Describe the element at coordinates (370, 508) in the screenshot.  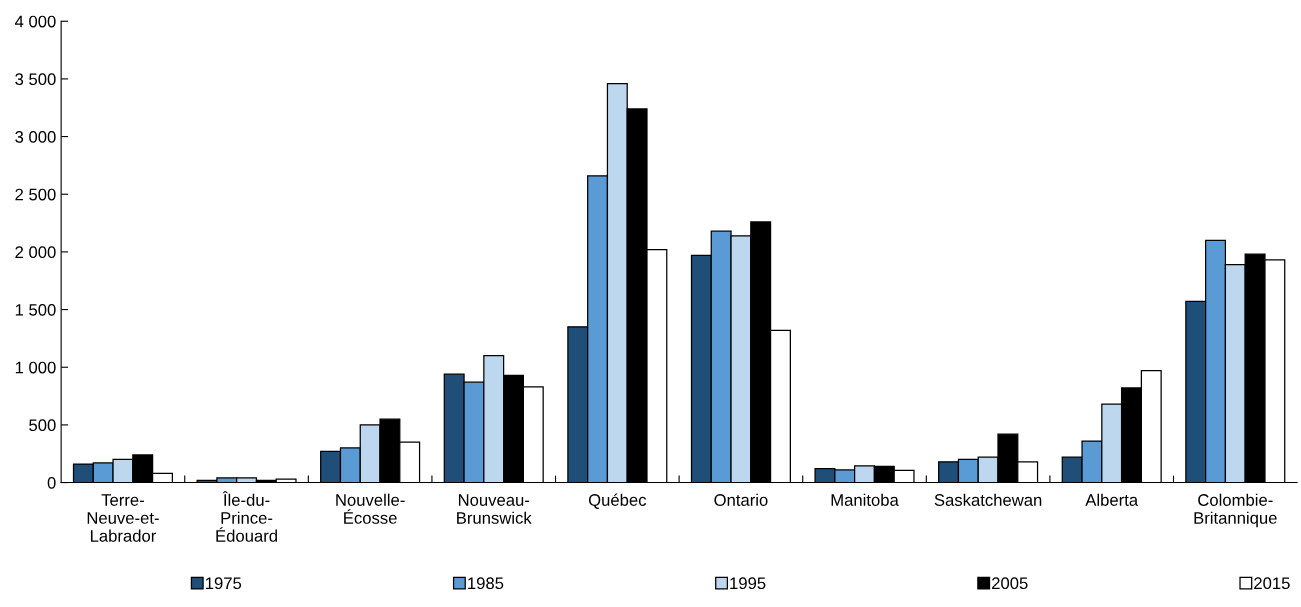
I see `x-tick-label: Nouvelle- Écosse` at that location.